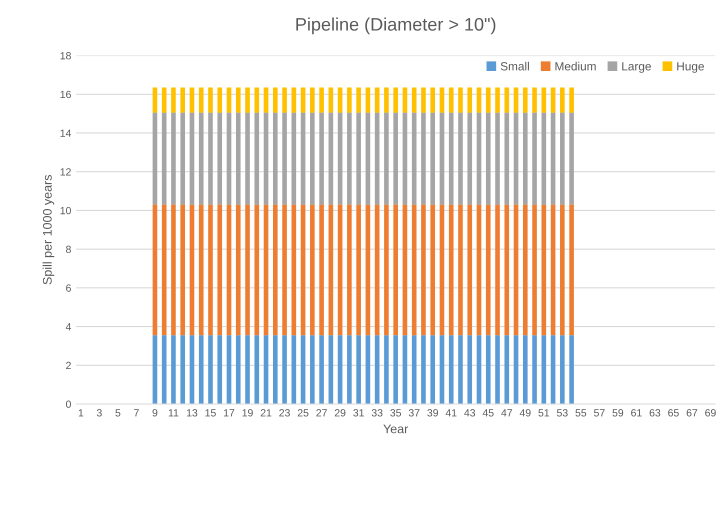  Describe the element at coordinates (710, 413) in the screenshot. I see `x-tick-label: 69` at that location.